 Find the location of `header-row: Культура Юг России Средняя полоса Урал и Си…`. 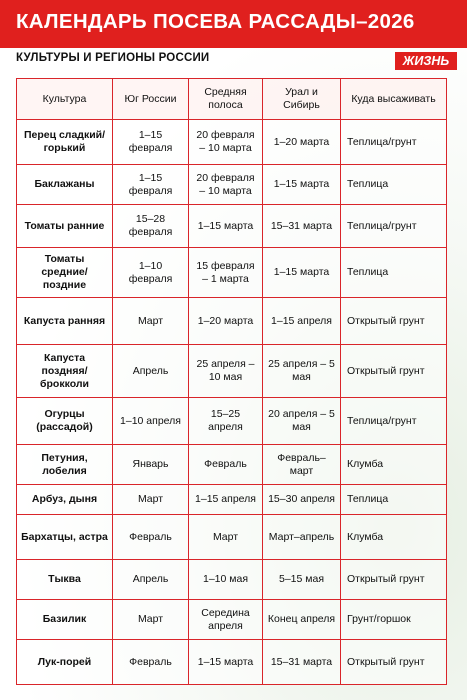

header-row: Культура Юг России Средняя полоса Урал и Си… is located at coordinates (231, 99).